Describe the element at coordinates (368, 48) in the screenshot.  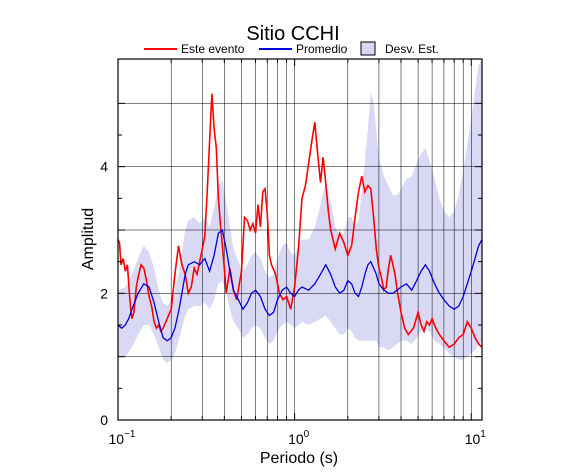
I see `legend-swatch-desv-est` at that location.